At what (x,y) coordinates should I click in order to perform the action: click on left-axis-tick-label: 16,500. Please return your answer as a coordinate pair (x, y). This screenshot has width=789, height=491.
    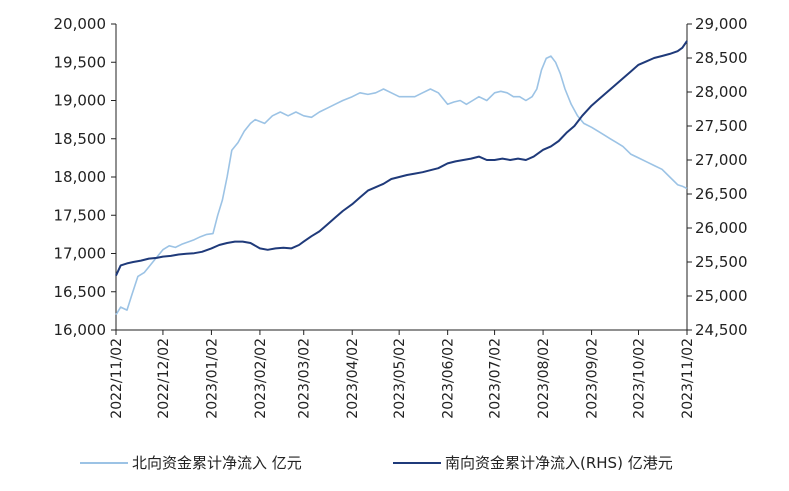
    Looking at the image, I should click on (80, 292).